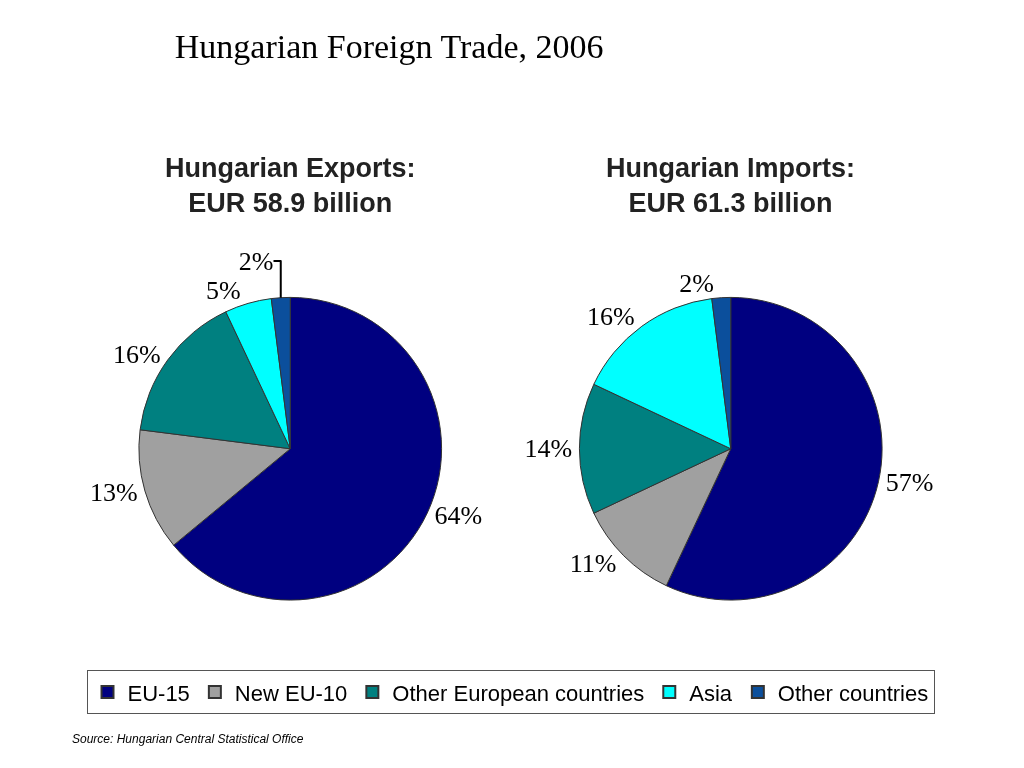 The width and height of the screenshot is (1024, 768). I want to click on legend-label: Other European countries, so click(518, 693).